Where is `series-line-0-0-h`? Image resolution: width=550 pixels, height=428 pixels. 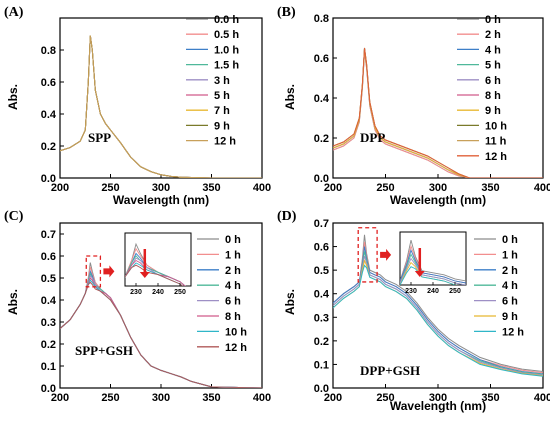
series-line-0-0-h is located at coordinates (161, 106).